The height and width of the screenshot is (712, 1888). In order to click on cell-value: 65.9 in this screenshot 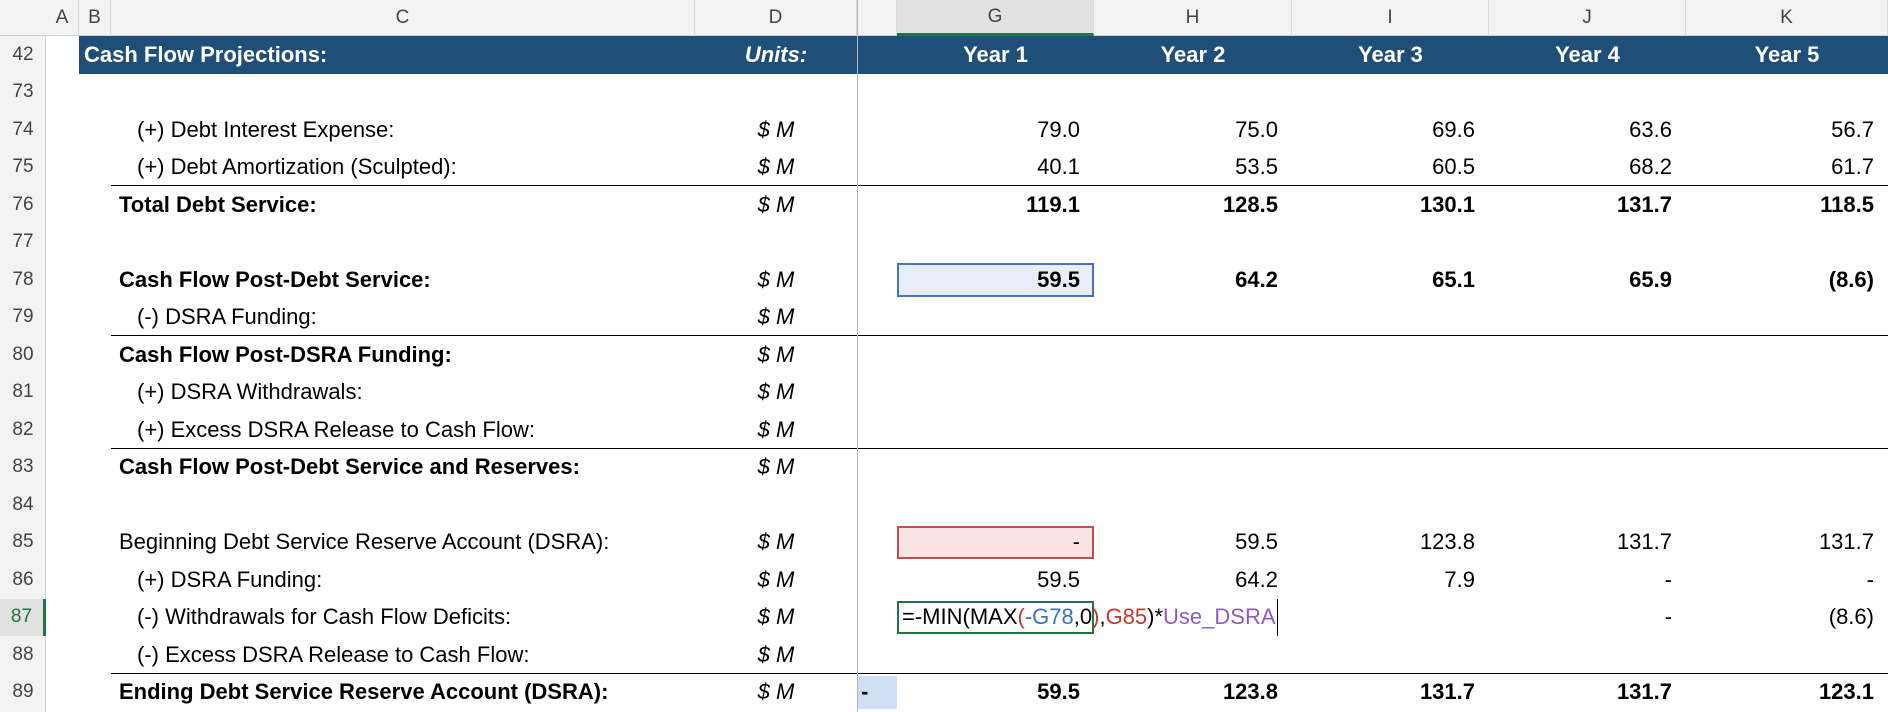, I will do `click(1650, 279)`.